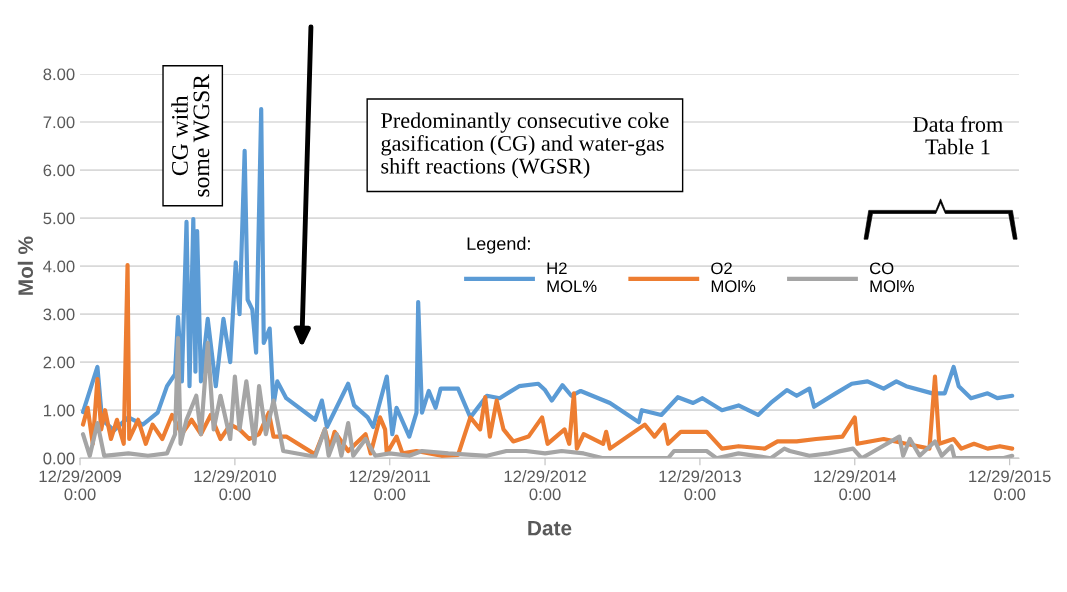 Image resolution: width=1067 pixels, height=592 pixels. Describe the element at coordinates (59, 314) in the screenshot. I see `y-tick-label: 3.00` at that location.